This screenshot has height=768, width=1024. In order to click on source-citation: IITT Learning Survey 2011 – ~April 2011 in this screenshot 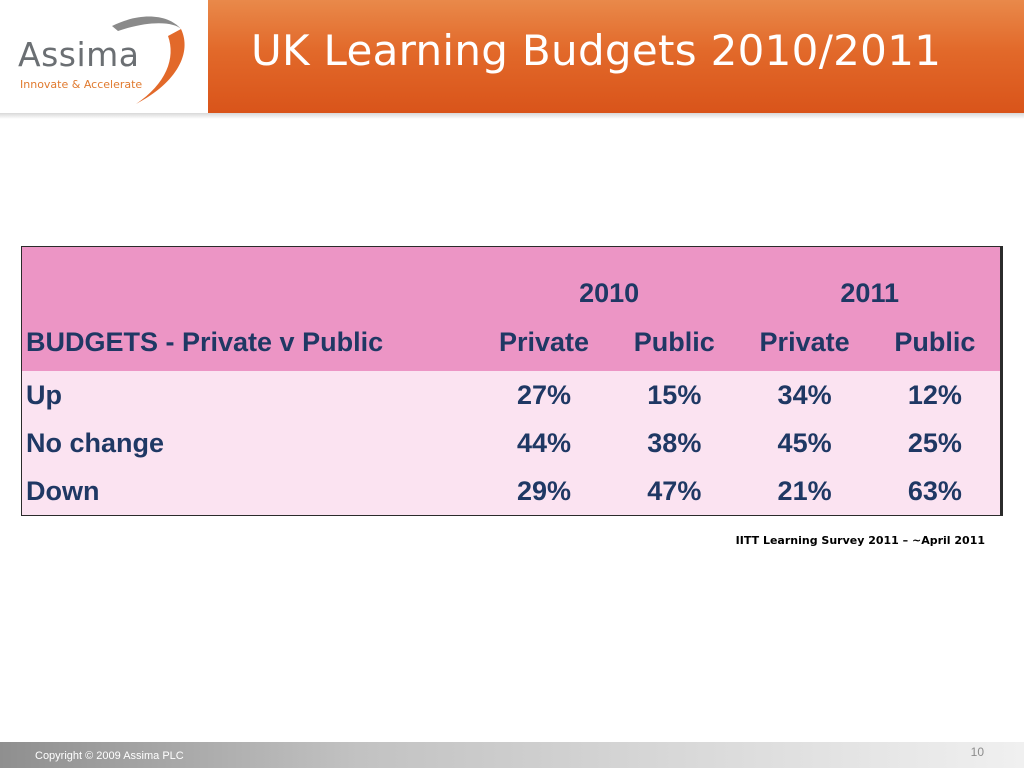, I will do `click(860, 540)`.